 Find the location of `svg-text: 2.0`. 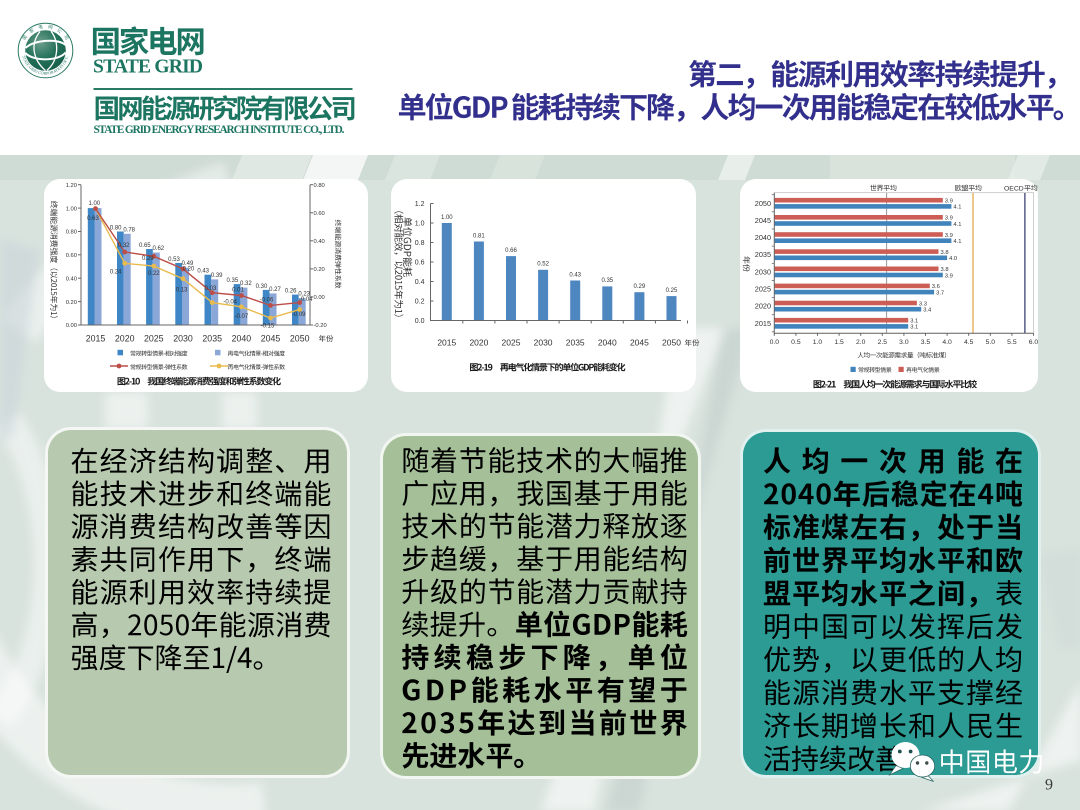

svg-text: 2.0 is located at coordinates (861, 342).